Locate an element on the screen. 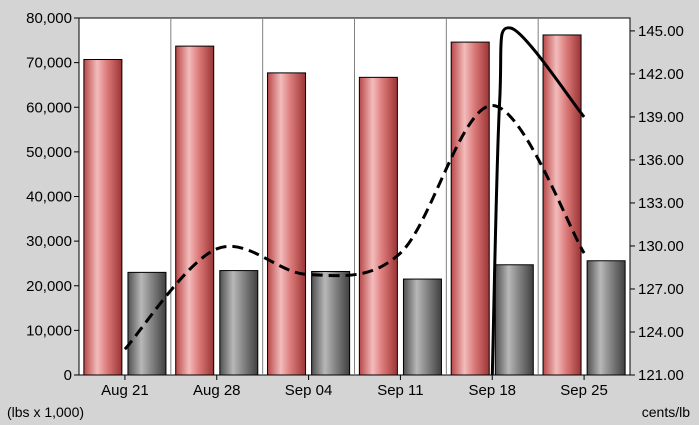 This screenshot has width=699, height=425. left-tick-label: 80,000 is located at coordinates (49, 18).